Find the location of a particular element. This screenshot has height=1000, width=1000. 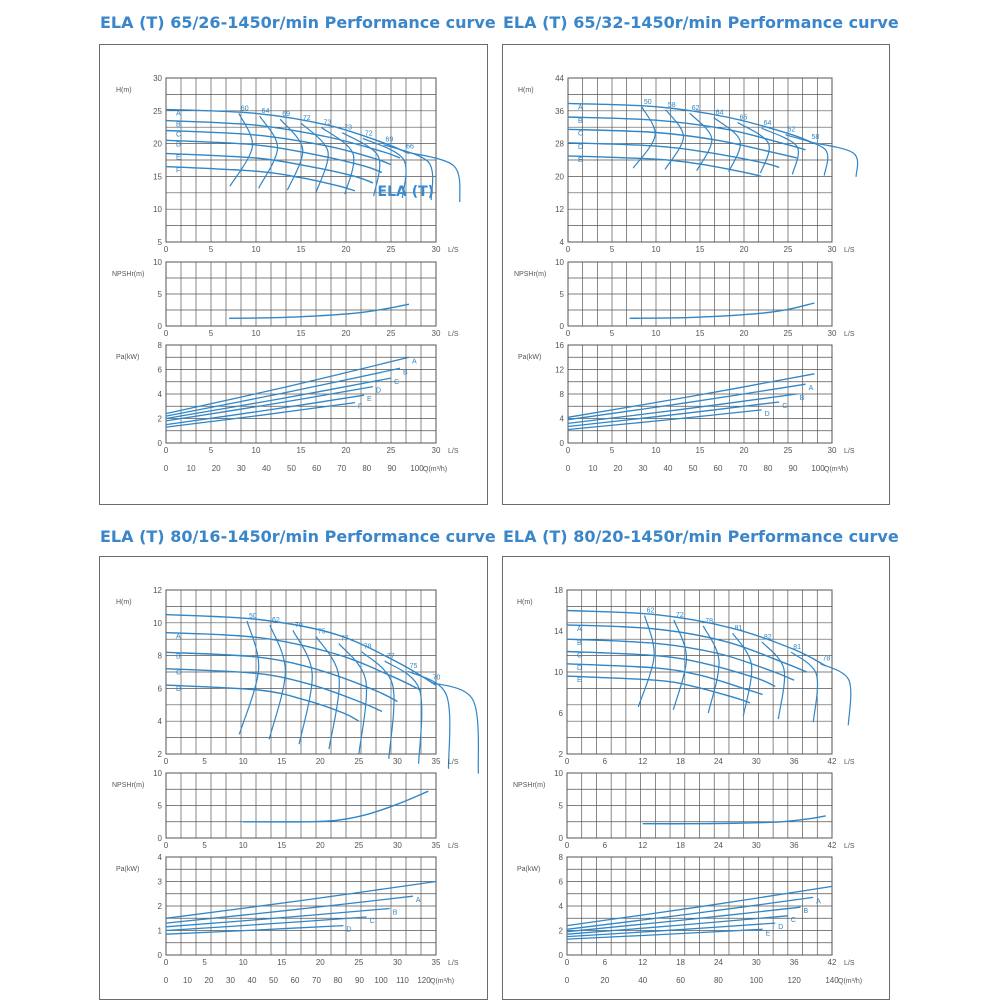

panel-3-npsh-xtick-label: 20 is located at coordinates (320, 845).